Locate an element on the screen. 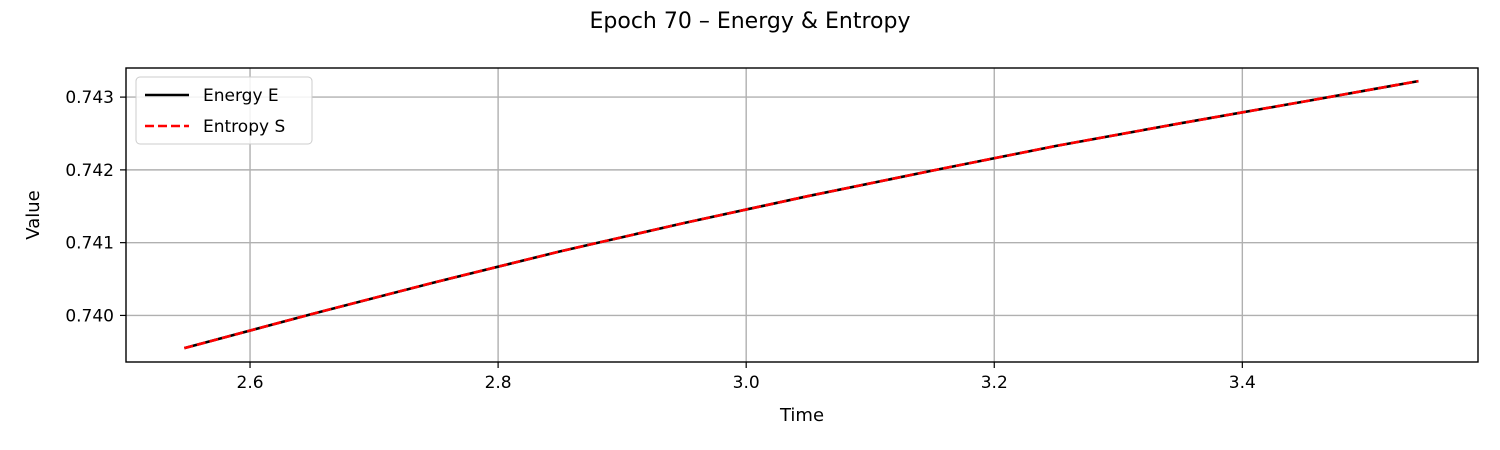  y-tick-label: 0.742 is located at coordinates (89, 171).